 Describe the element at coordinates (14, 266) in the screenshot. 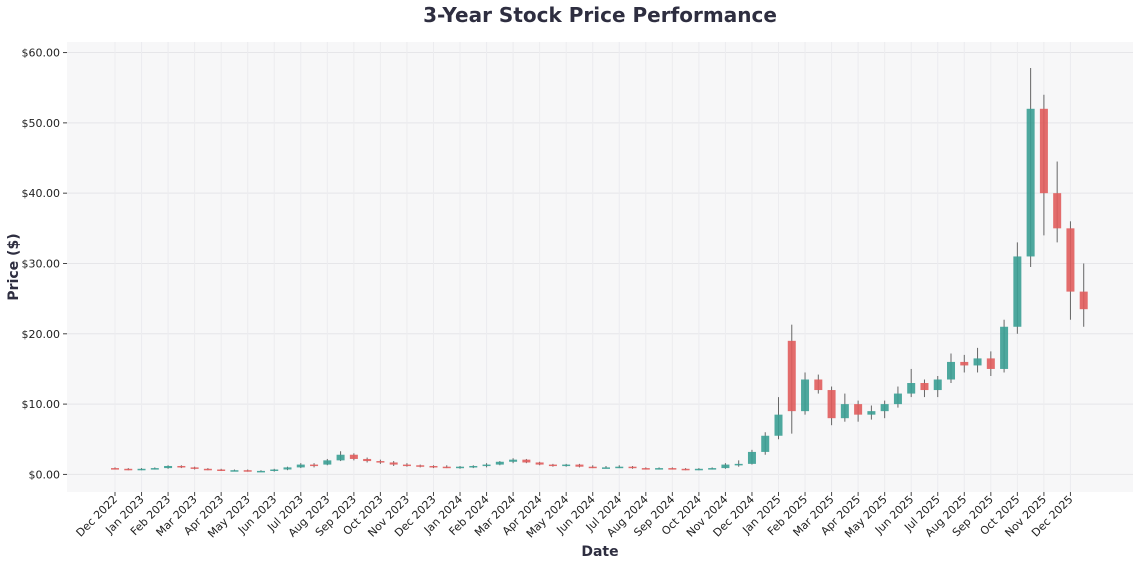

I see `y-axis-label: Price ($)` at that location.